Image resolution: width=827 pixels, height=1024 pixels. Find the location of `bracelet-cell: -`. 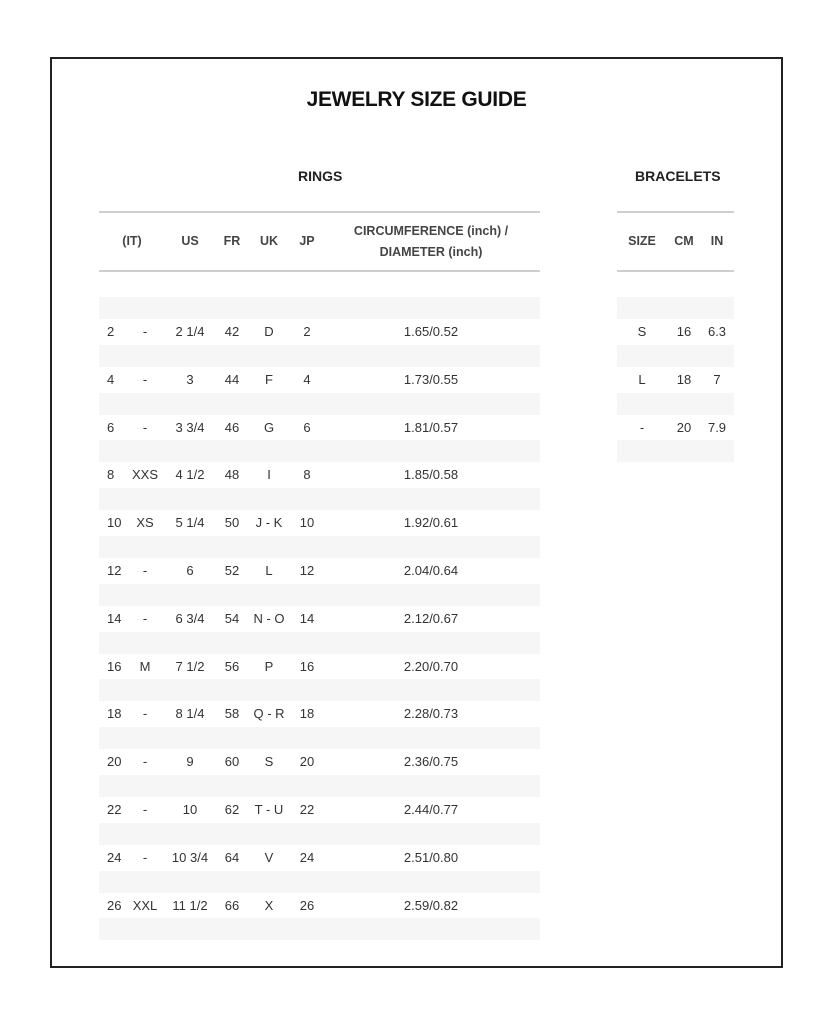

bracelet-cell: - is located at coordinates (642, 427).